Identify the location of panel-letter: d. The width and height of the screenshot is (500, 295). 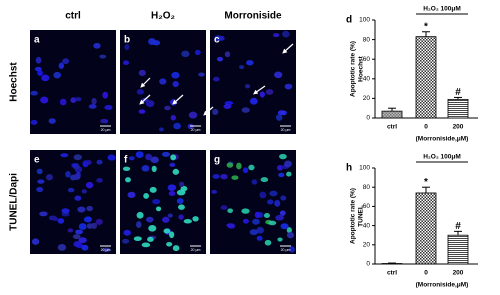
(349, 20).